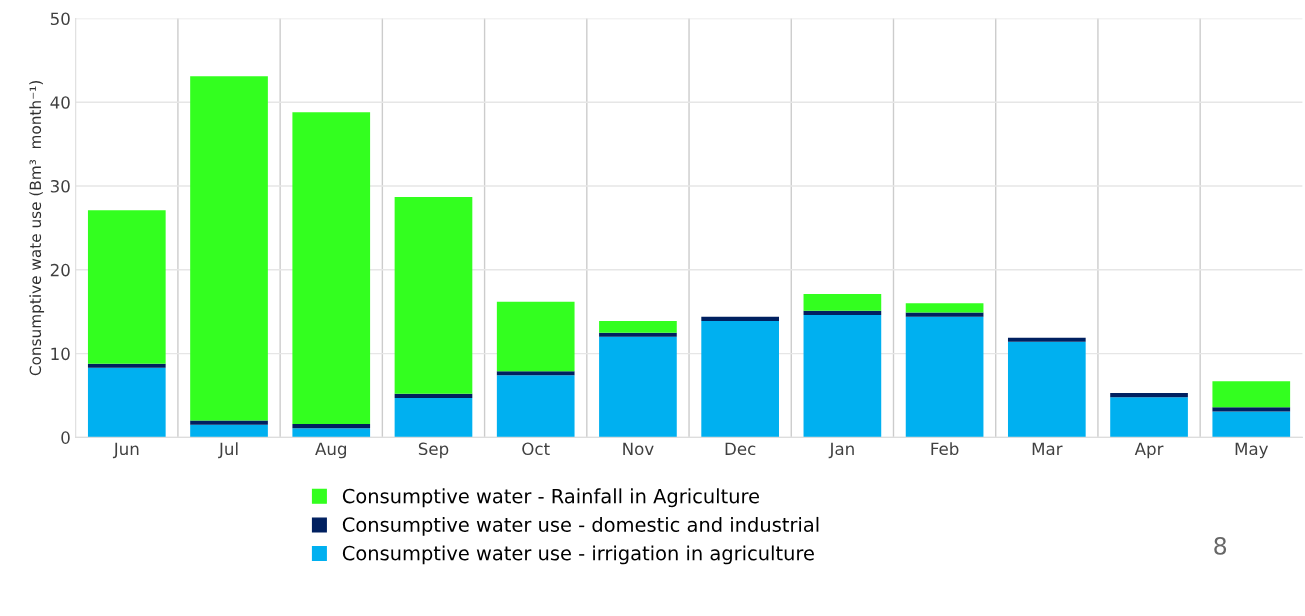 This screenshot has width=1305, height=616. What do you see at coordinates (841, 450) in the screenshot?
I see `x-tick-label: Jan` at bounding box center [841, 450].